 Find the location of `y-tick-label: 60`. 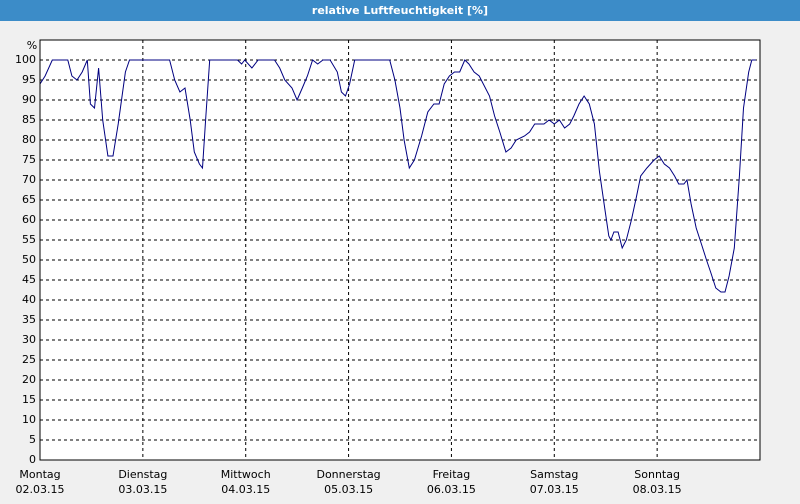

y-tick-label: 60 is located at coordinates (29, 219).